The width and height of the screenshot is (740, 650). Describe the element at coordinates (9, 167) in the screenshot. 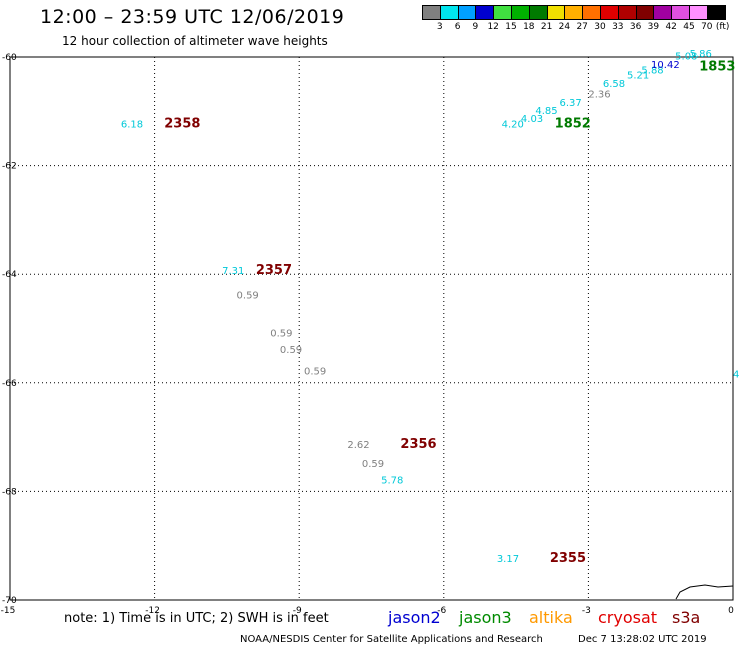

I see `y-tick-label: -62` at that location.